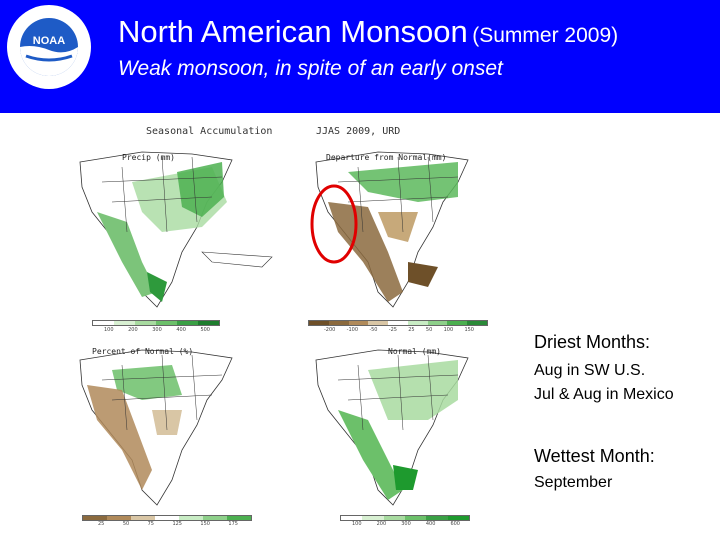  What do you see at coordinates (148, 157) in the screenshot?
I see `svg-text: Precip (mm)` at bounding box center [148, 157].